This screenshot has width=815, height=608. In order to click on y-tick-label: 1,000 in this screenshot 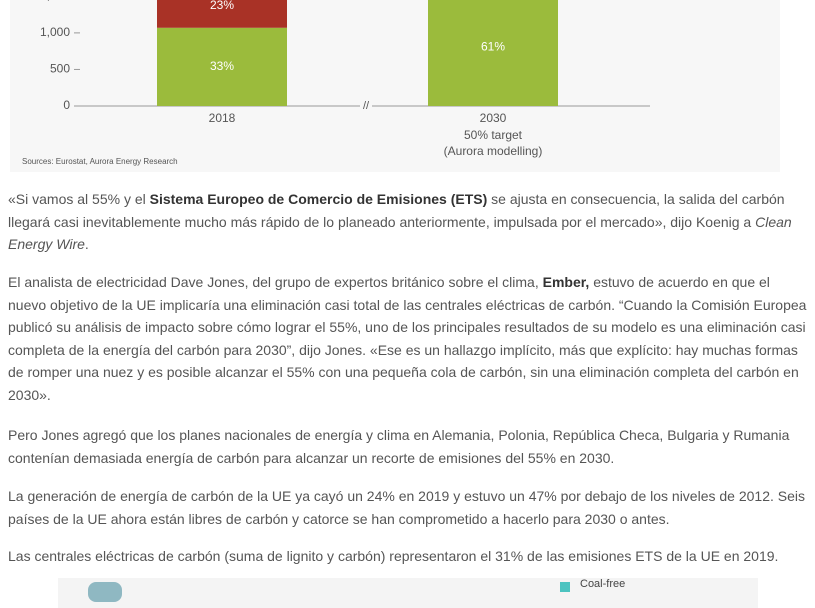, I will do `click(55, 32)`.